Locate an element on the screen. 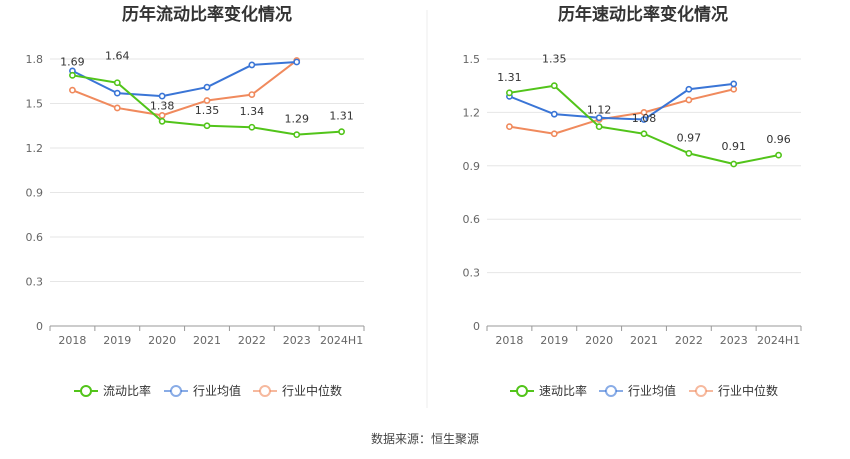  legend-item-0: 速动比率 is located at coordinates (548, 390).